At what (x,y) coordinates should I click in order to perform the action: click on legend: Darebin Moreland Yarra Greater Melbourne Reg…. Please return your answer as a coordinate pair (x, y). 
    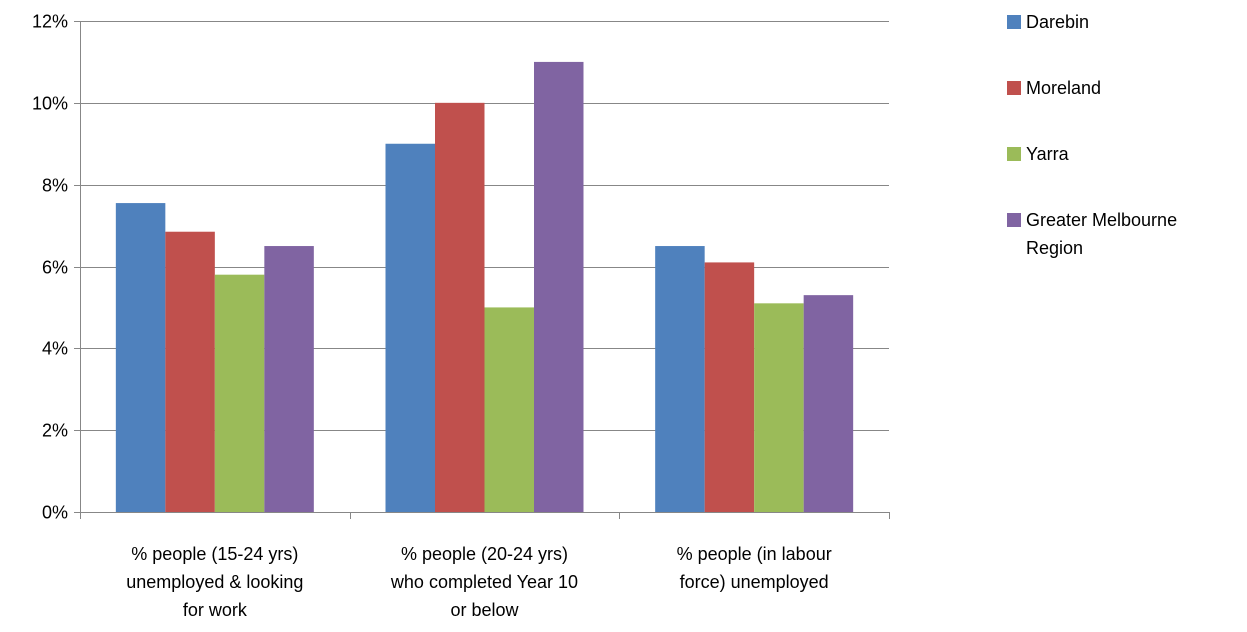
    Looking at the image, I should click on (1092, 135).